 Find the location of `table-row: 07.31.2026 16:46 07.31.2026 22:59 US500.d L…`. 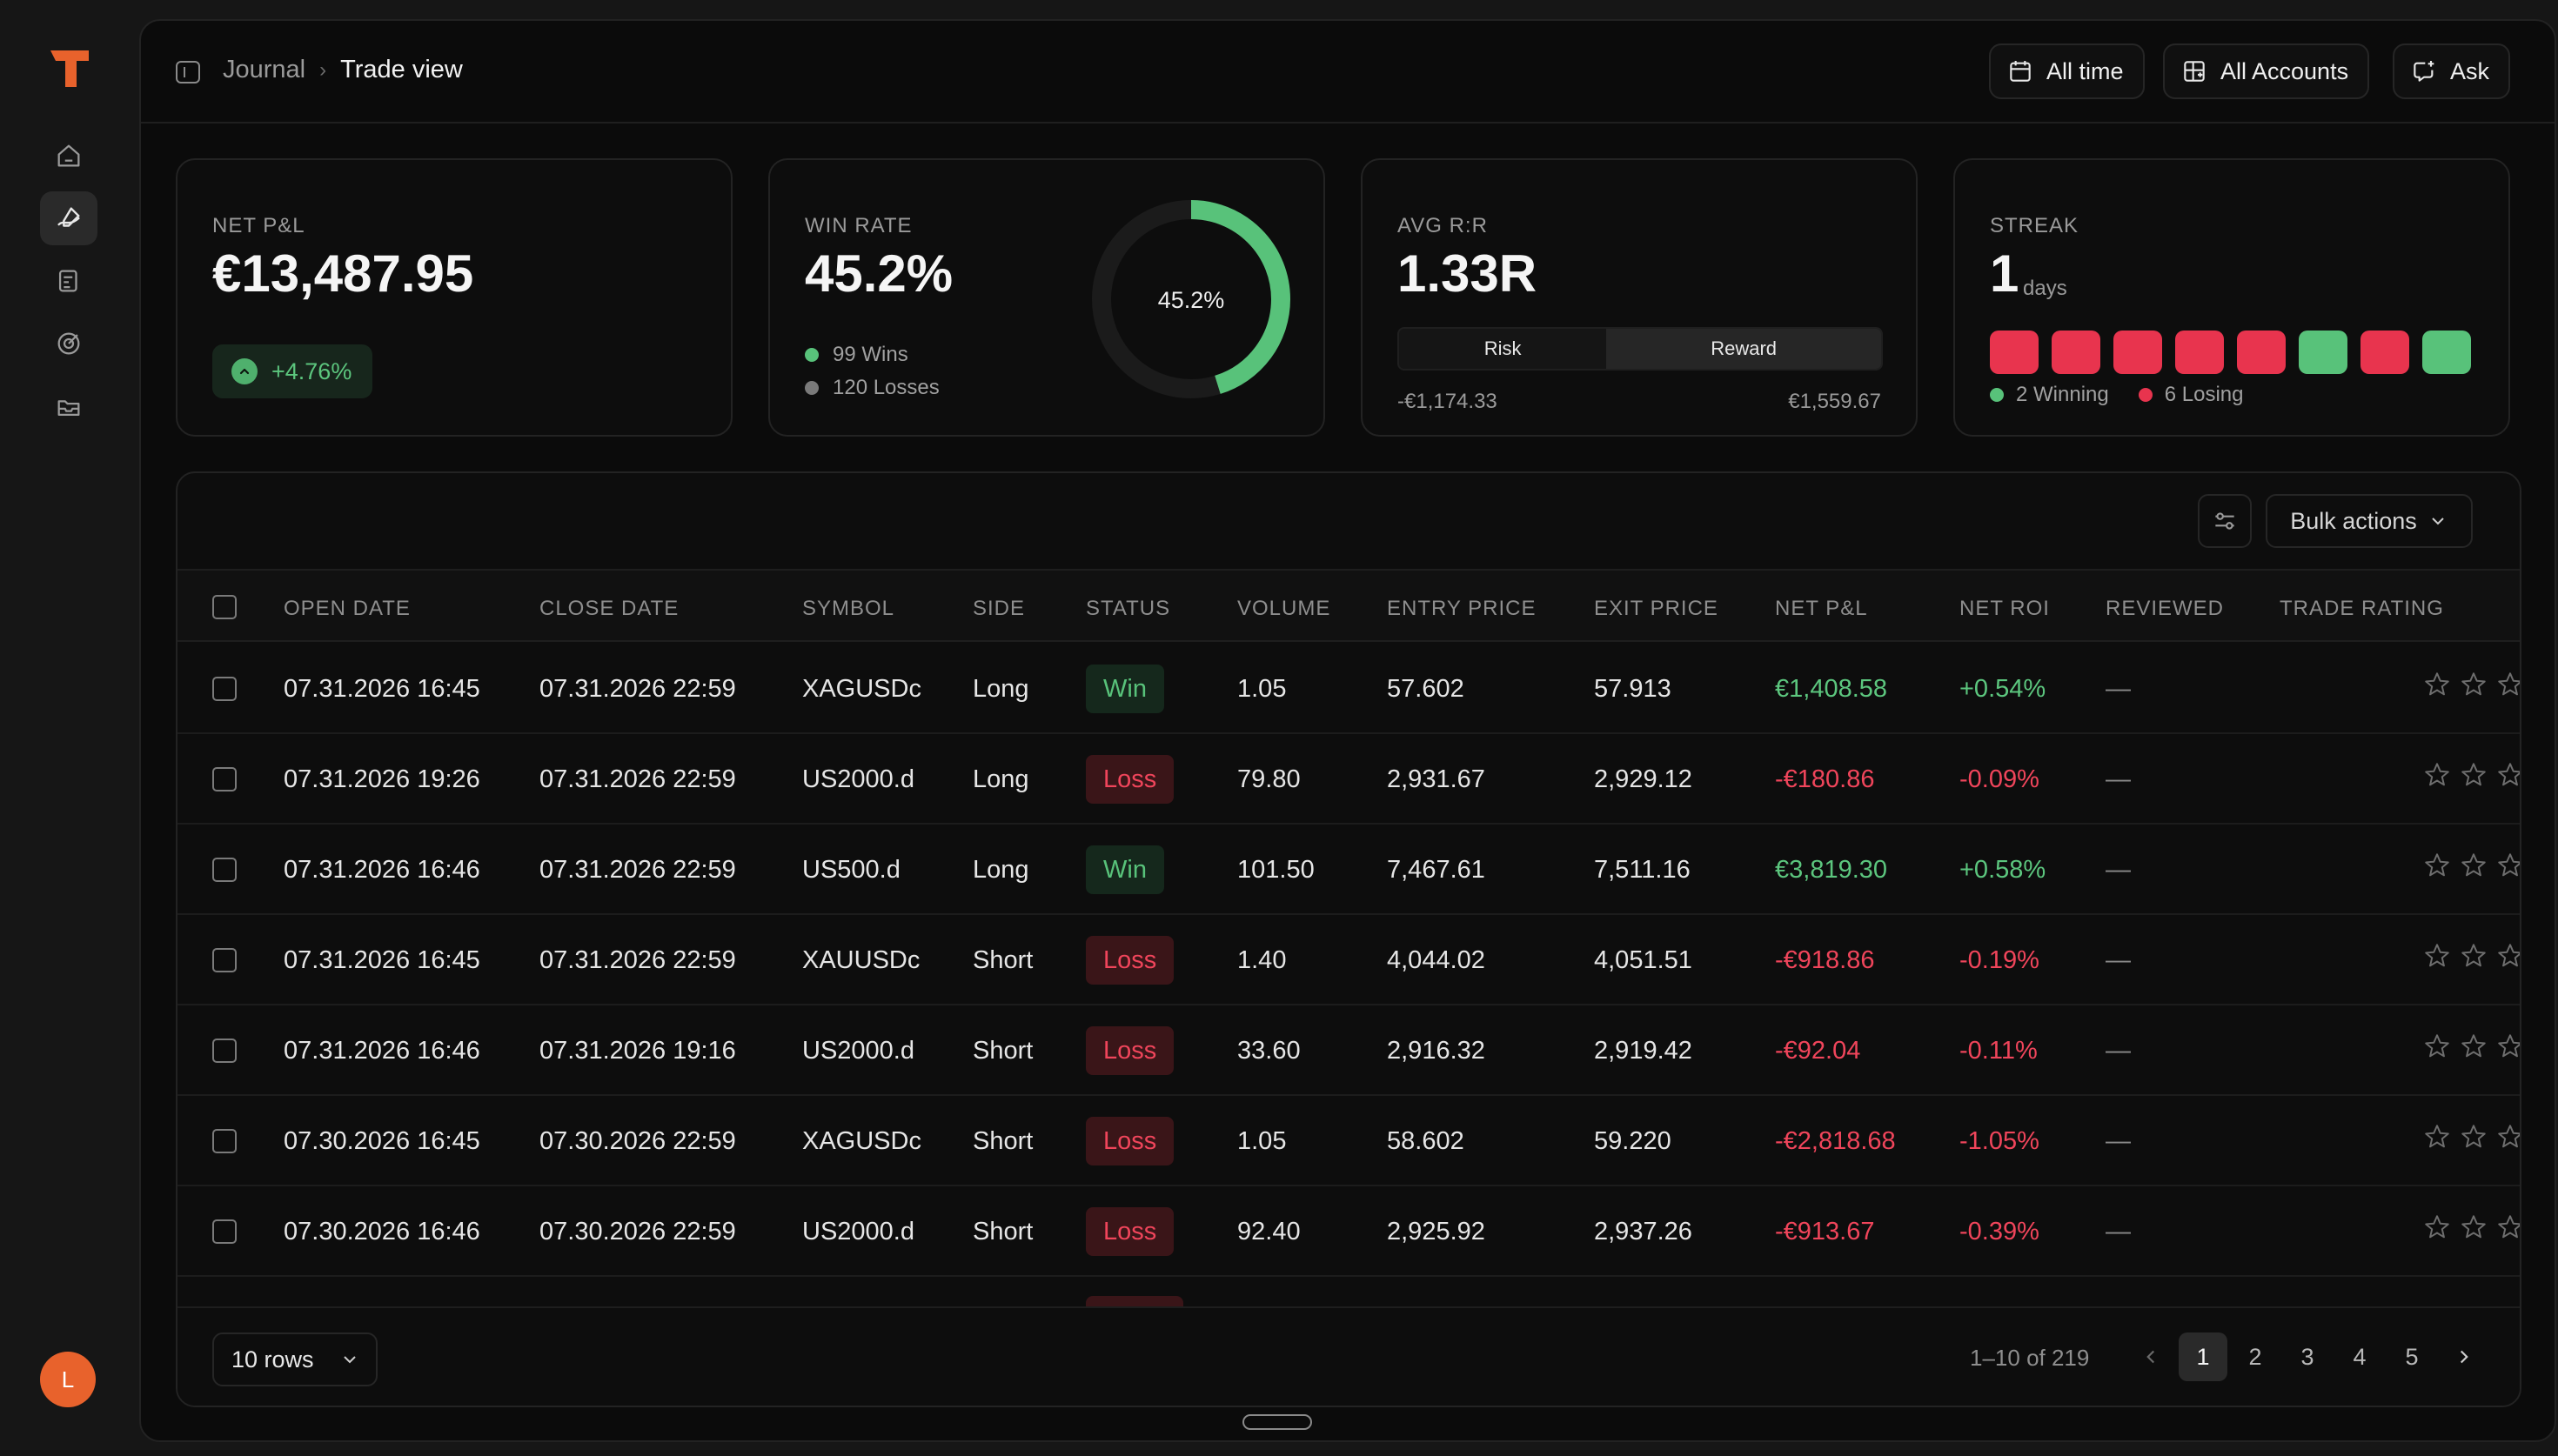

table-row: 07.31.2026 16:46 07.31.2026 22:59 US500.d L… is located at coordinates (1348, 870).